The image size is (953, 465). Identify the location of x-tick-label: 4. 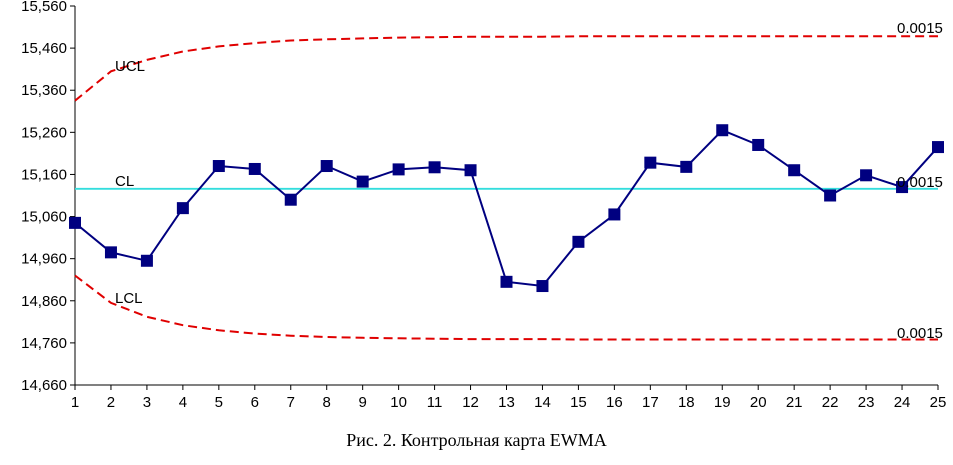
(183, 402).